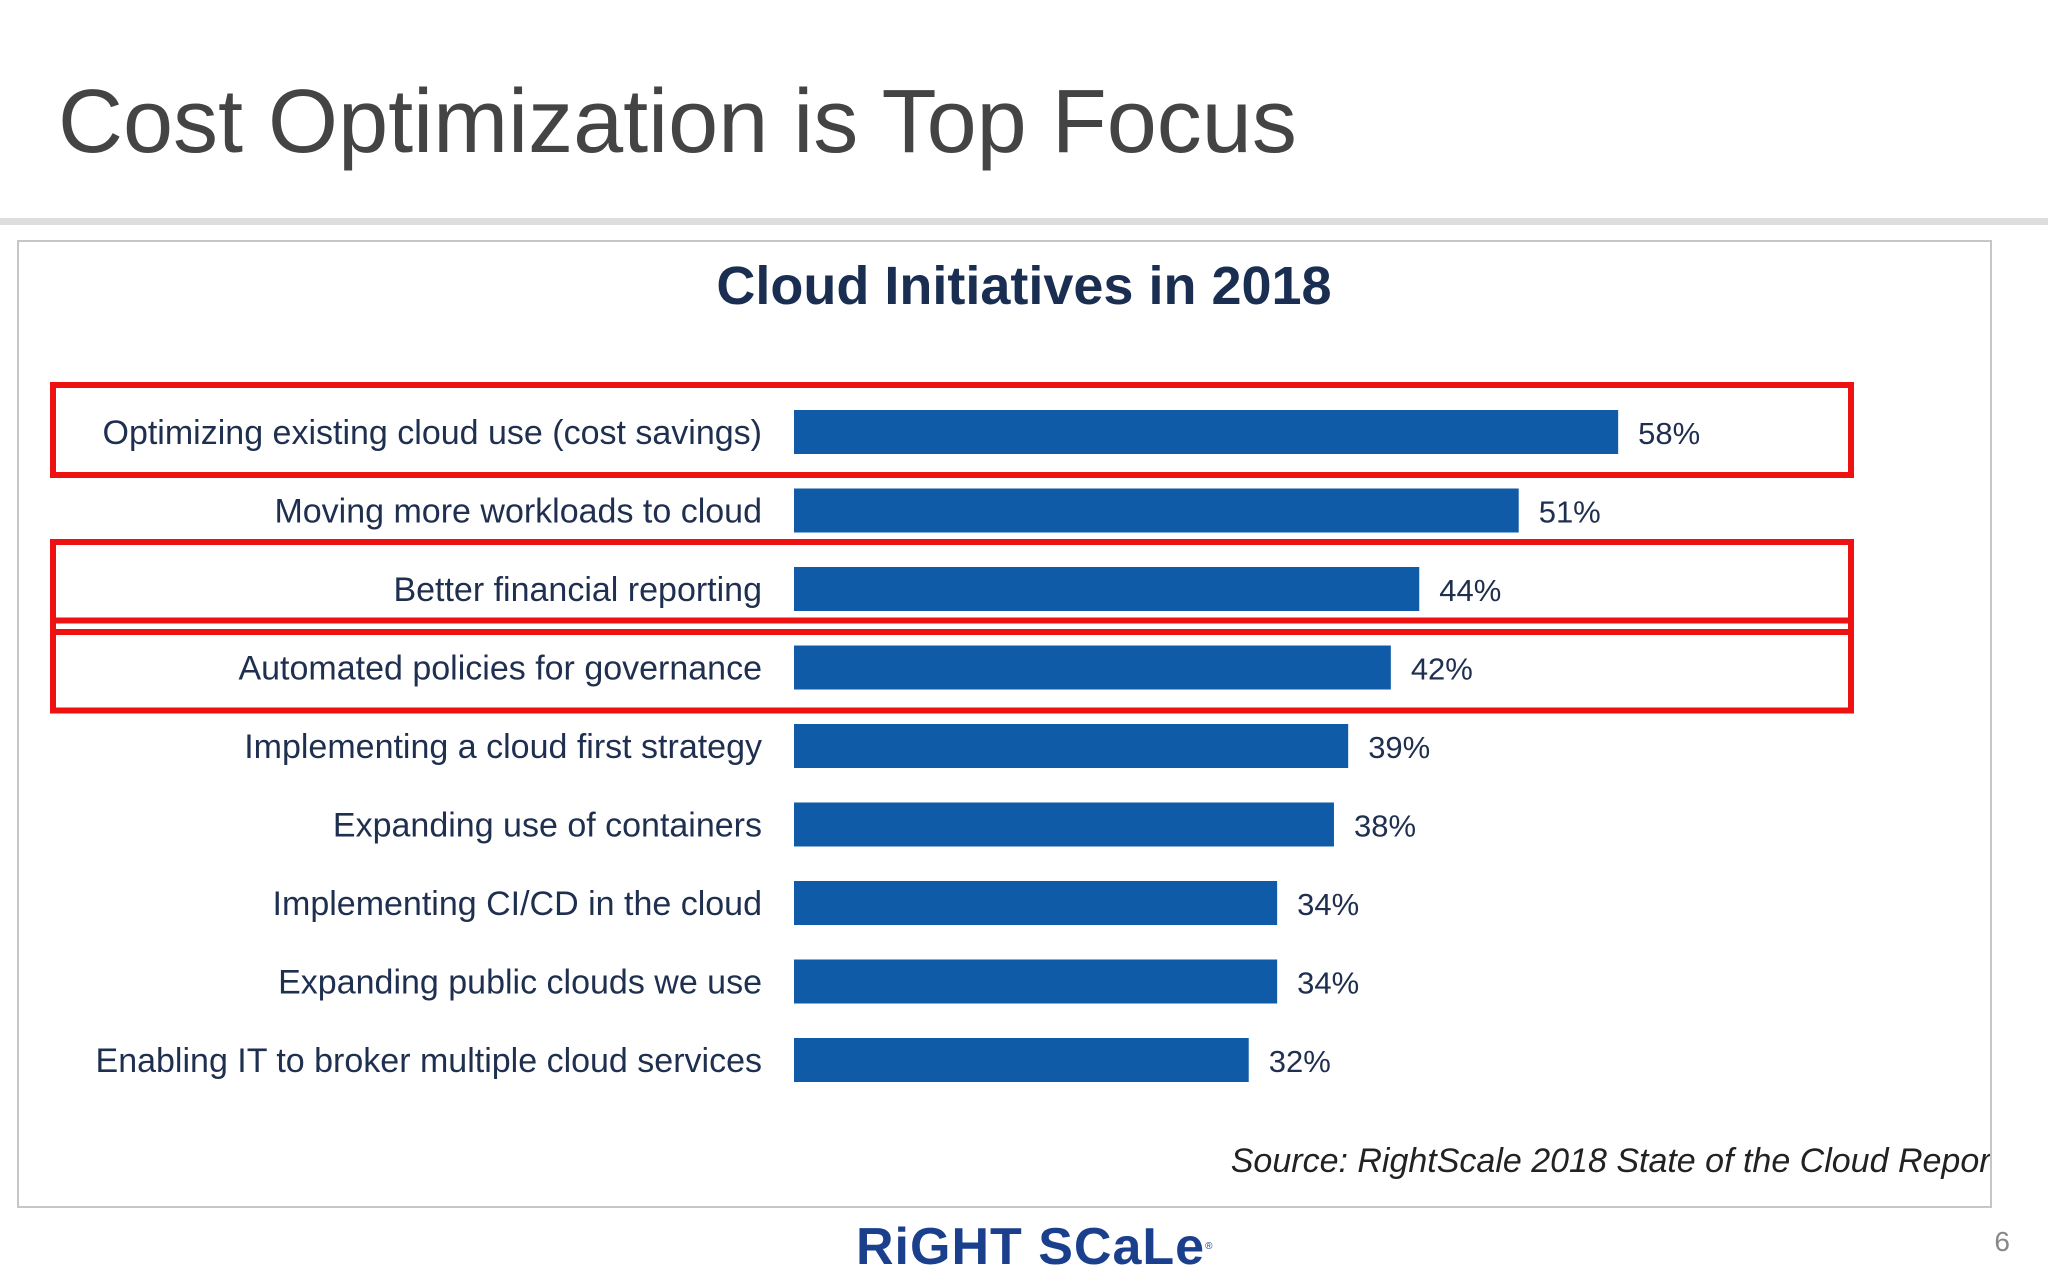 The height and width of the screenshot is (1280, 2048). Describe the element at coordinates (500, 669) in the screenshot. I see `category-label: Automated policies for governance` at that location.